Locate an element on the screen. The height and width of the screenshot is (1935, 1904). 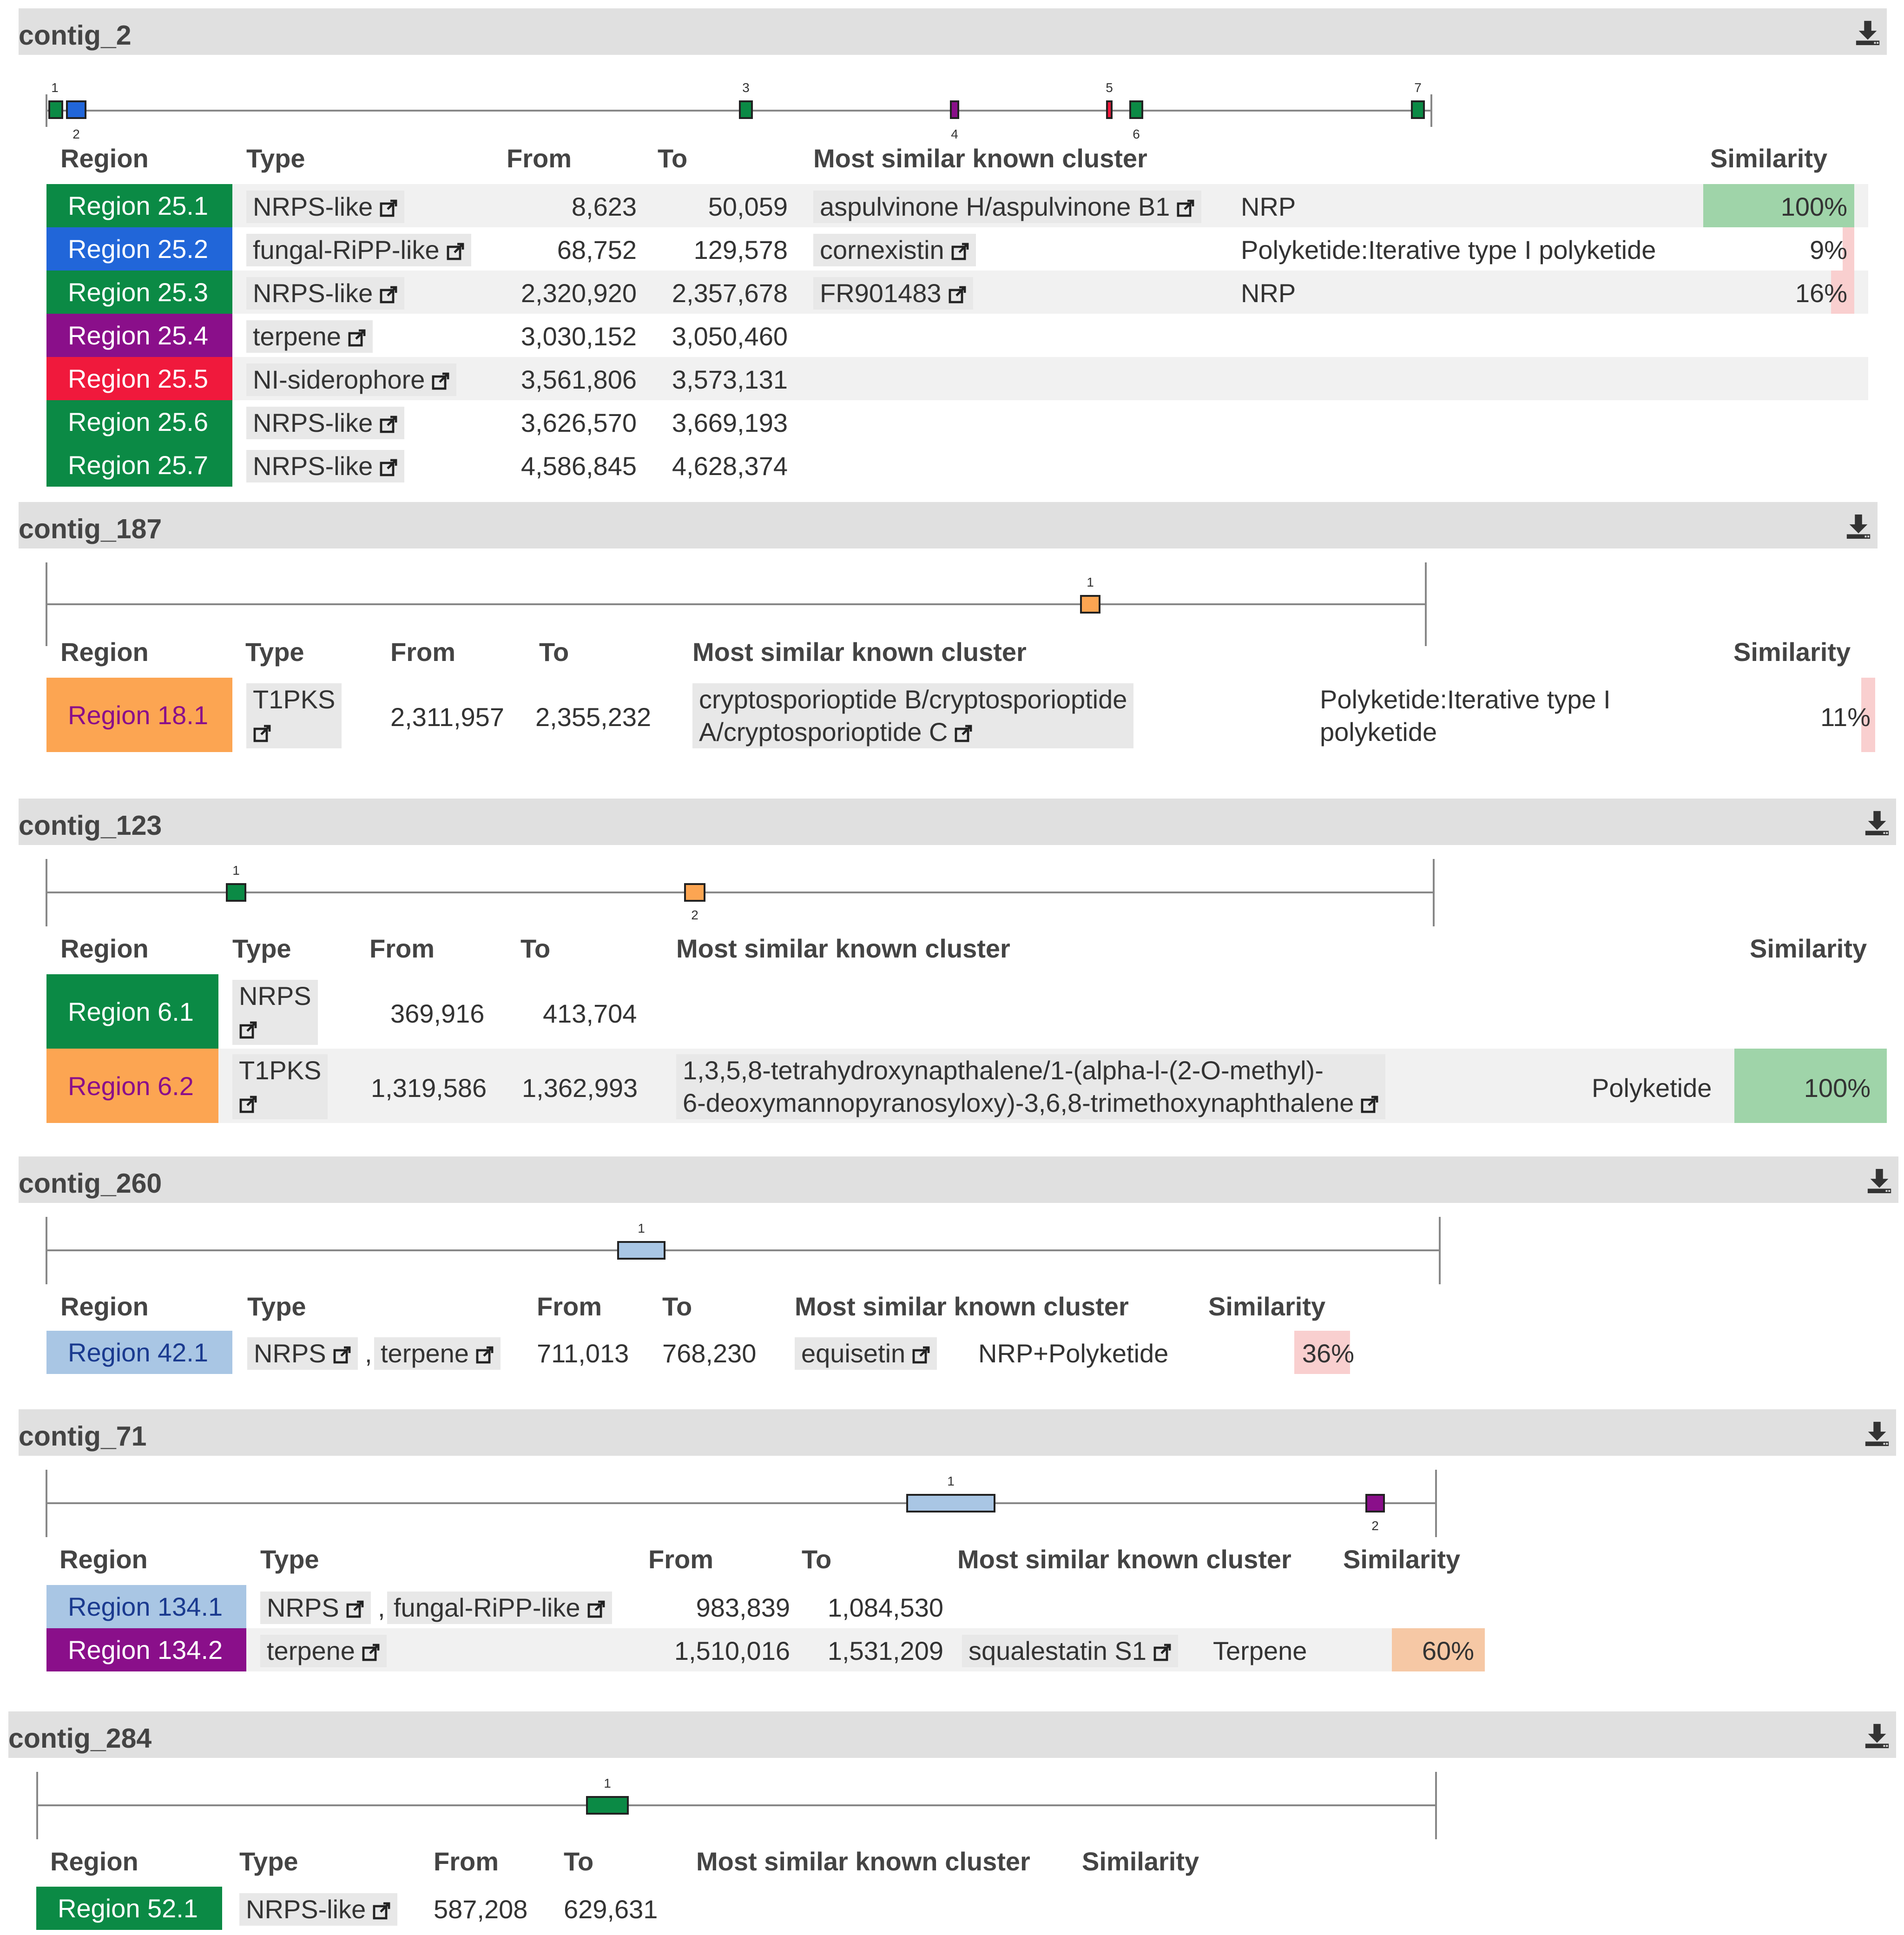
contig-header: contig_284 is located at coordinates (952, 1734).